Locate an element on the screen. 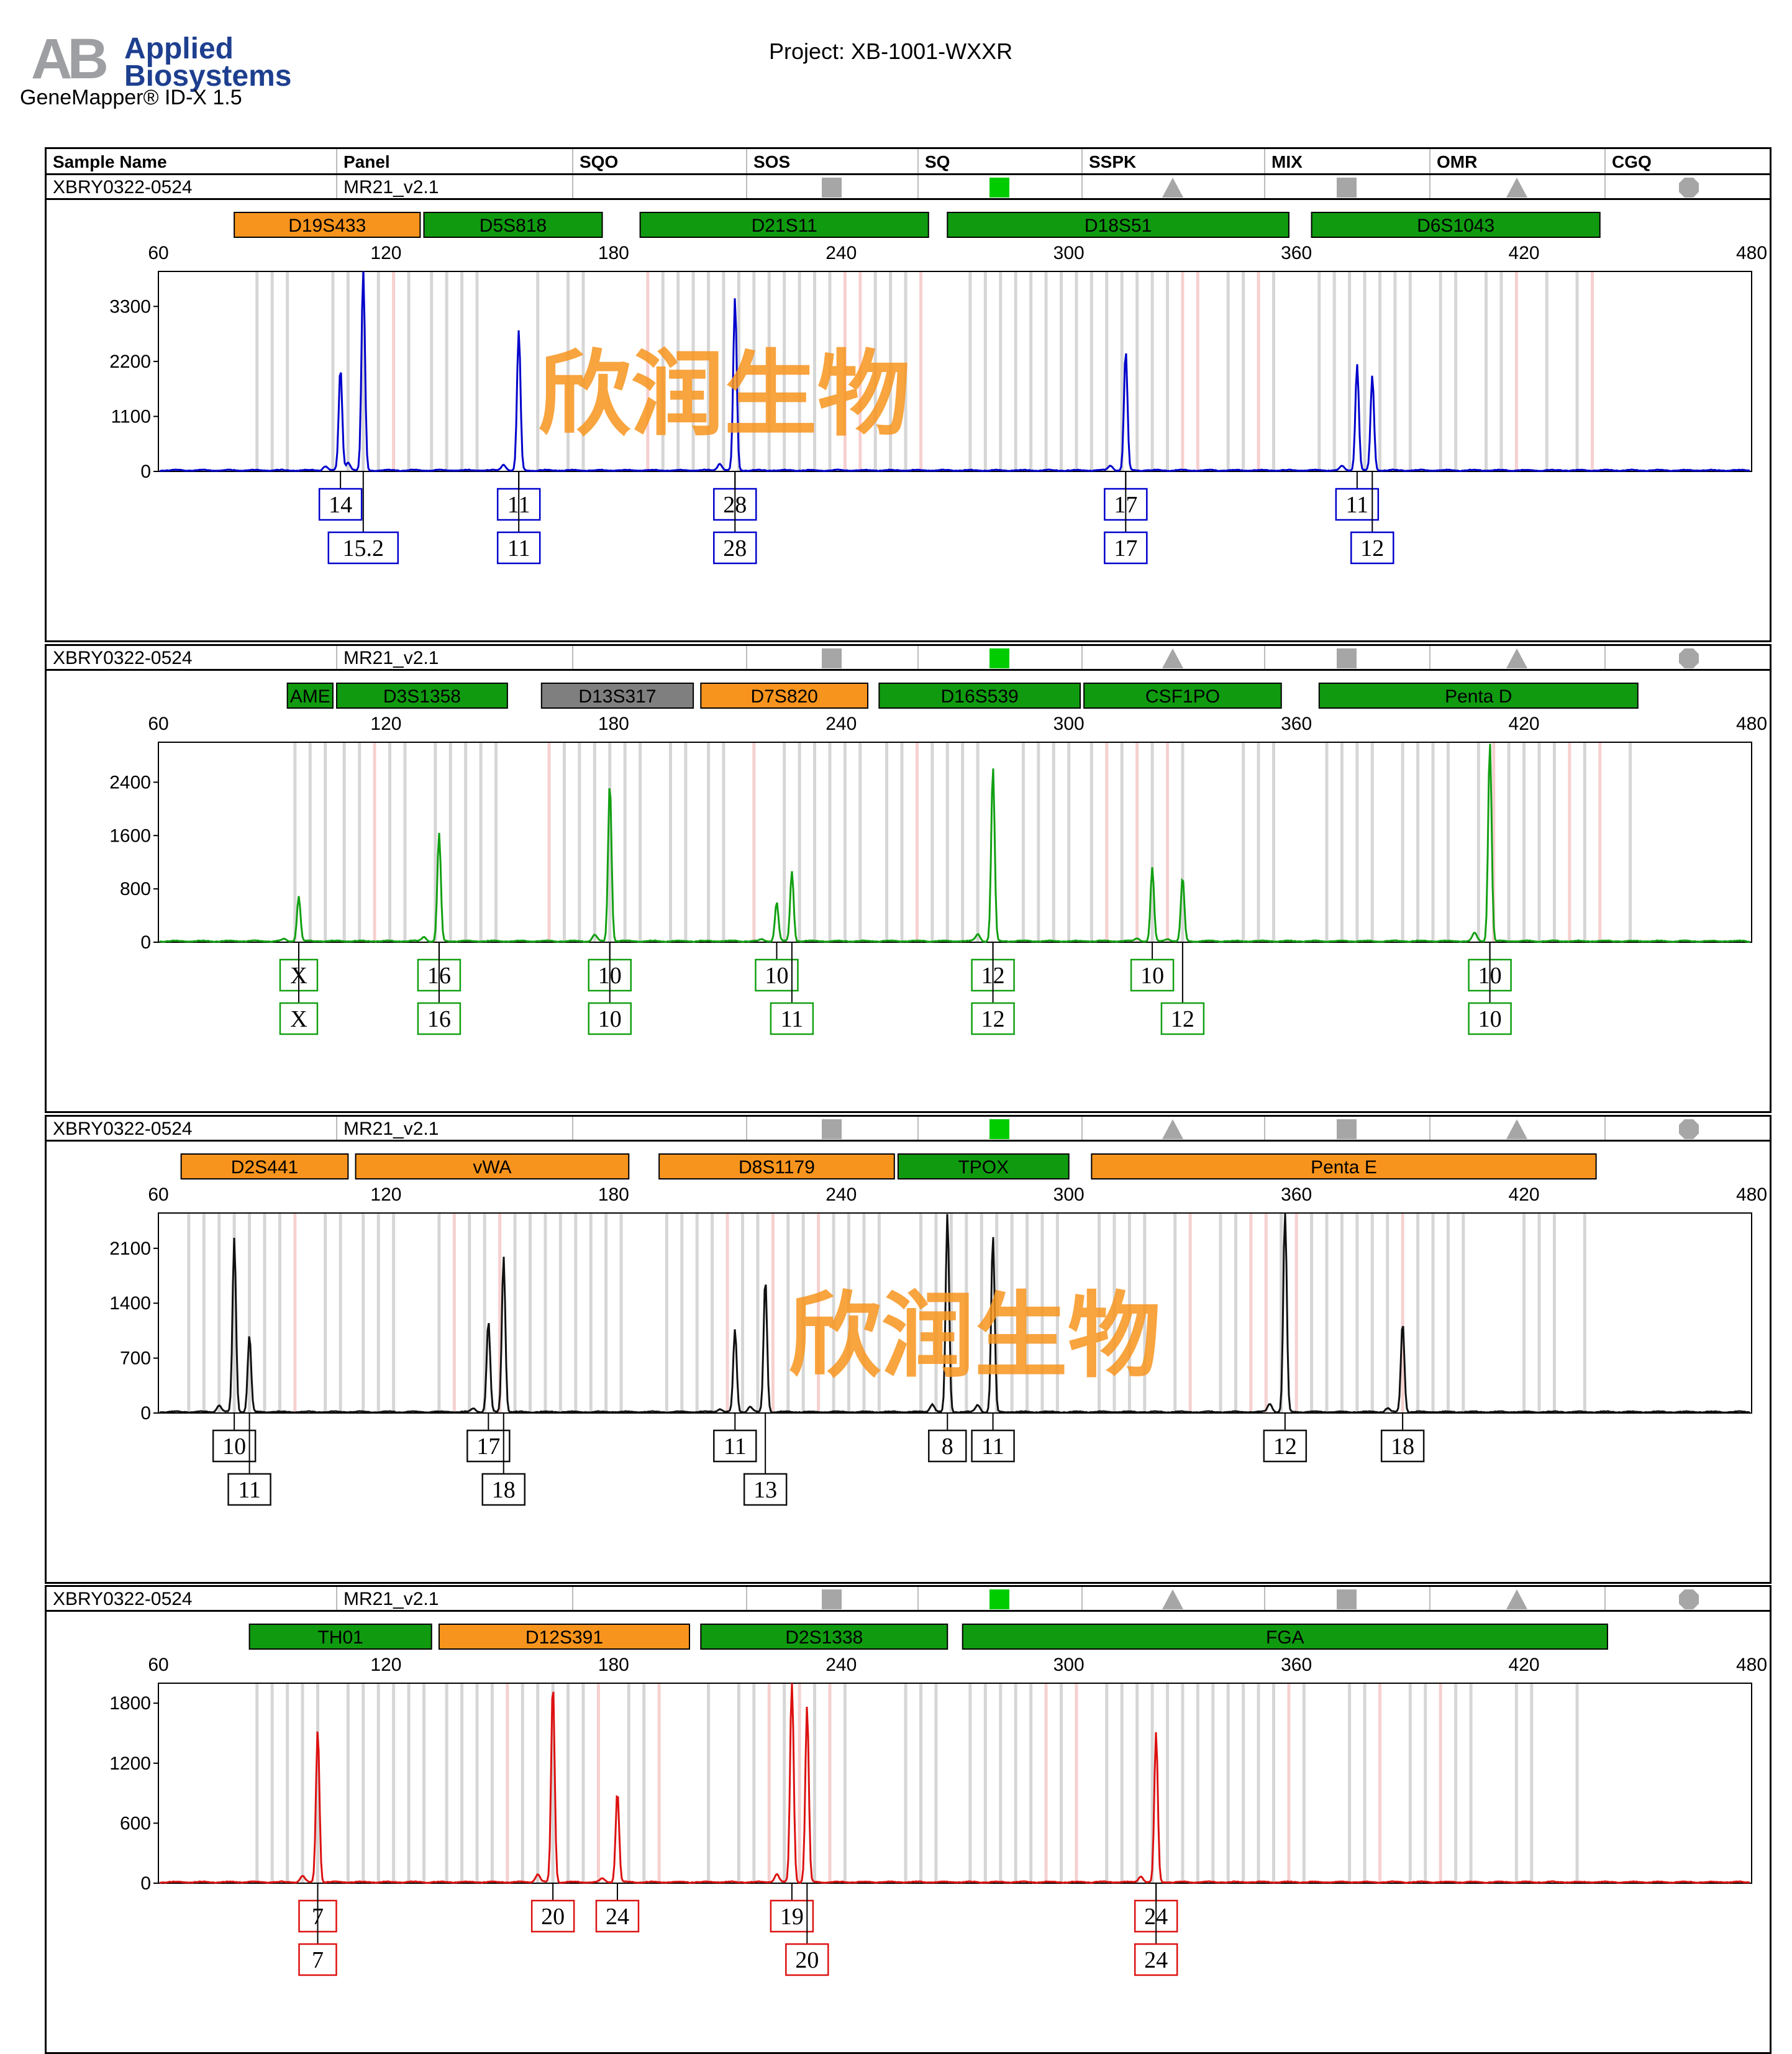  col-panel: Panel is located at coordinates (454, 161).